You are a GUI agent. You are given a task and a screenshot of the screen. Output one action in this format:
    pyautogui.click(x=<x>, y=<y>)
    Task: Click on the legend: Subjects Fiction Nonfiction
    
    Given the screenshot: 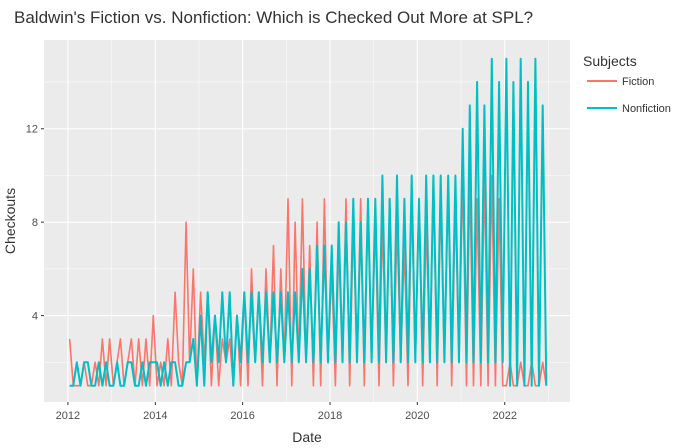 What is the action you would take?
    pyautogui.click(x=627, y=84)
    